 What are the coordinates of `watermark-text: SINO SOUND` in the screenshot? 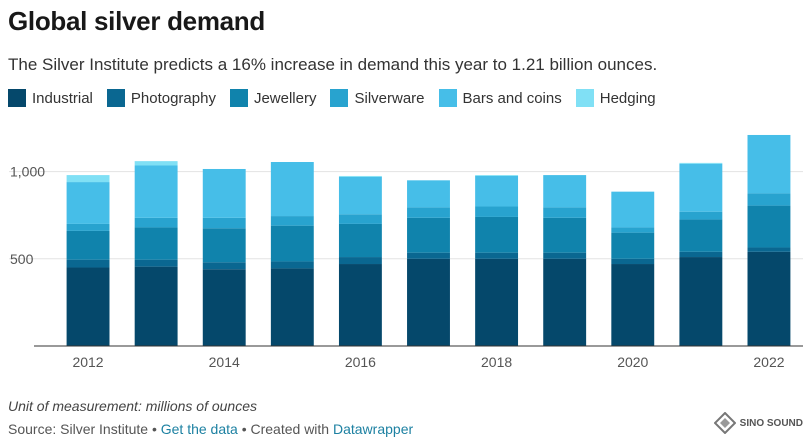 It's located at (771, 423).